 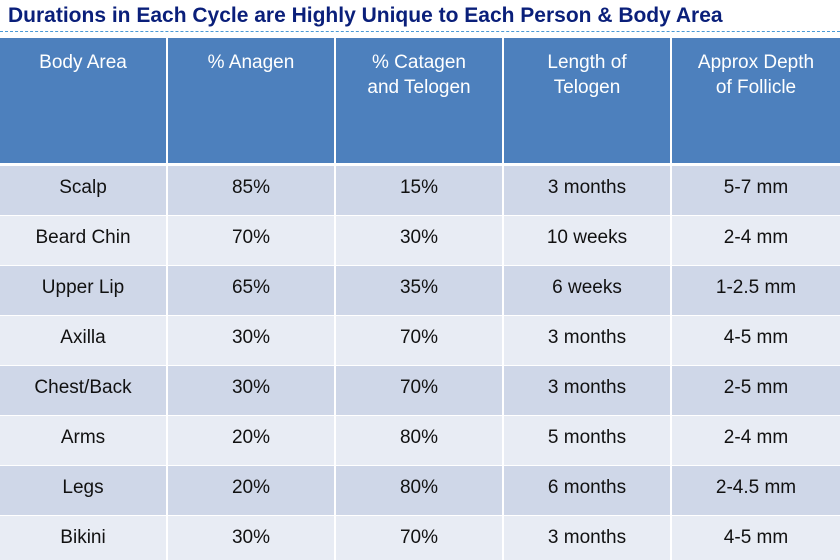 I want to click on cell-body-area: Bikini, so click(x=84, y=538).